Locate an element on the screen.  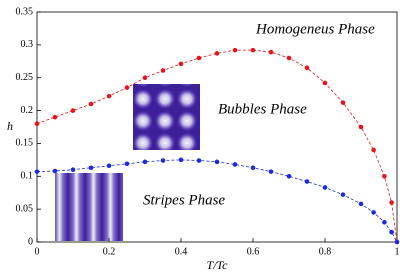
x-tick-label: 0.8 is located at coordinates (325, 251).